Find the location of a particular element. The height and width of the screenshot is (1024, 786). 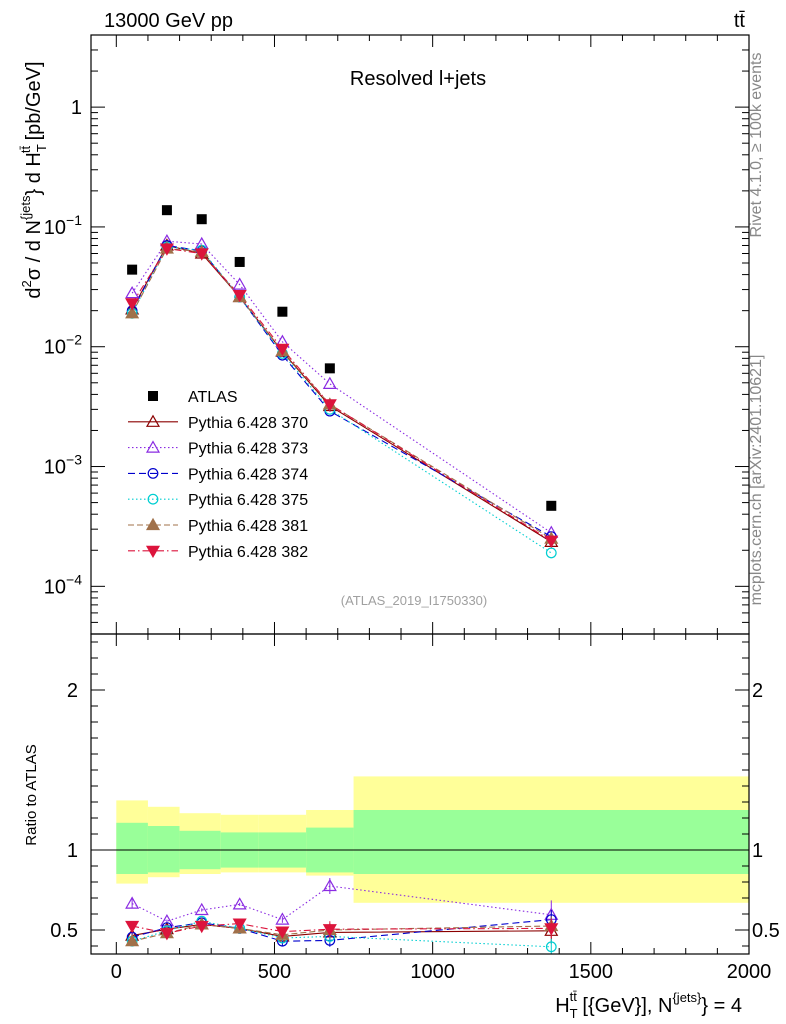

x-axis-label: HTtt̄ [{GeV}], N{jets}} = 4 is located at coordinates (648, 1005).